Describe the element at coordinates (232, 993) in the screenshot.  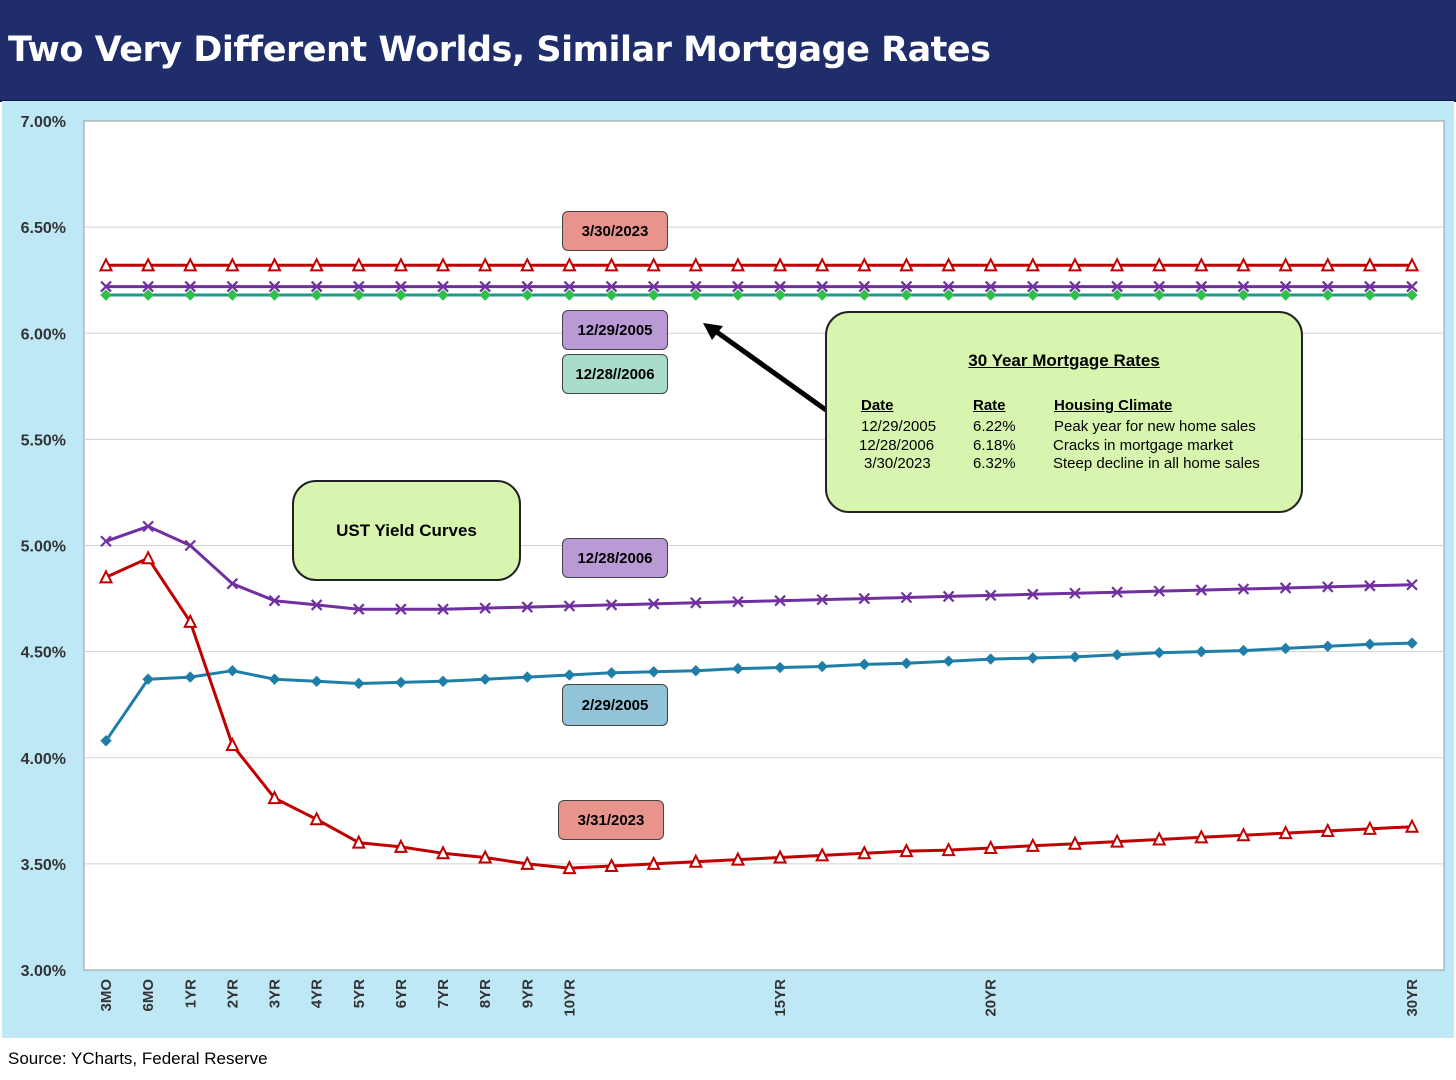
I see `x-tick-label: 2YR` at that location.